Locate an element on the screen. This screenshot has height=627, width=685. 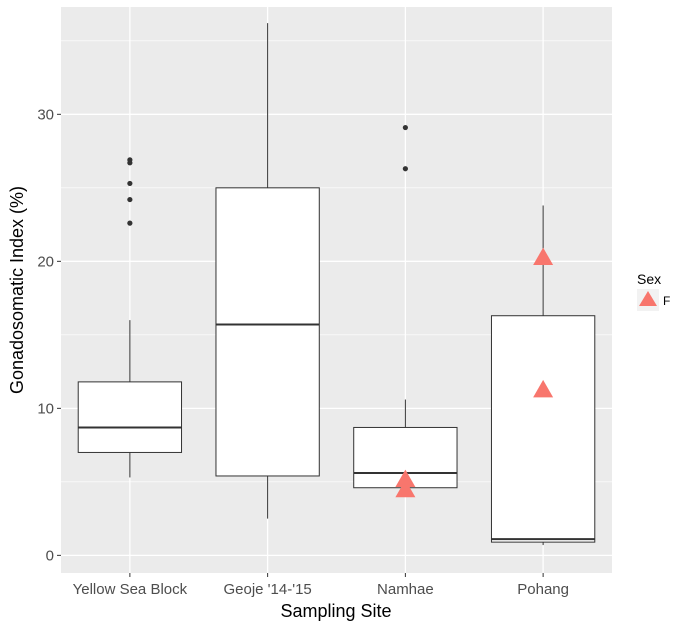
y-tick-label: 30 is located at coordinates (45, 114).